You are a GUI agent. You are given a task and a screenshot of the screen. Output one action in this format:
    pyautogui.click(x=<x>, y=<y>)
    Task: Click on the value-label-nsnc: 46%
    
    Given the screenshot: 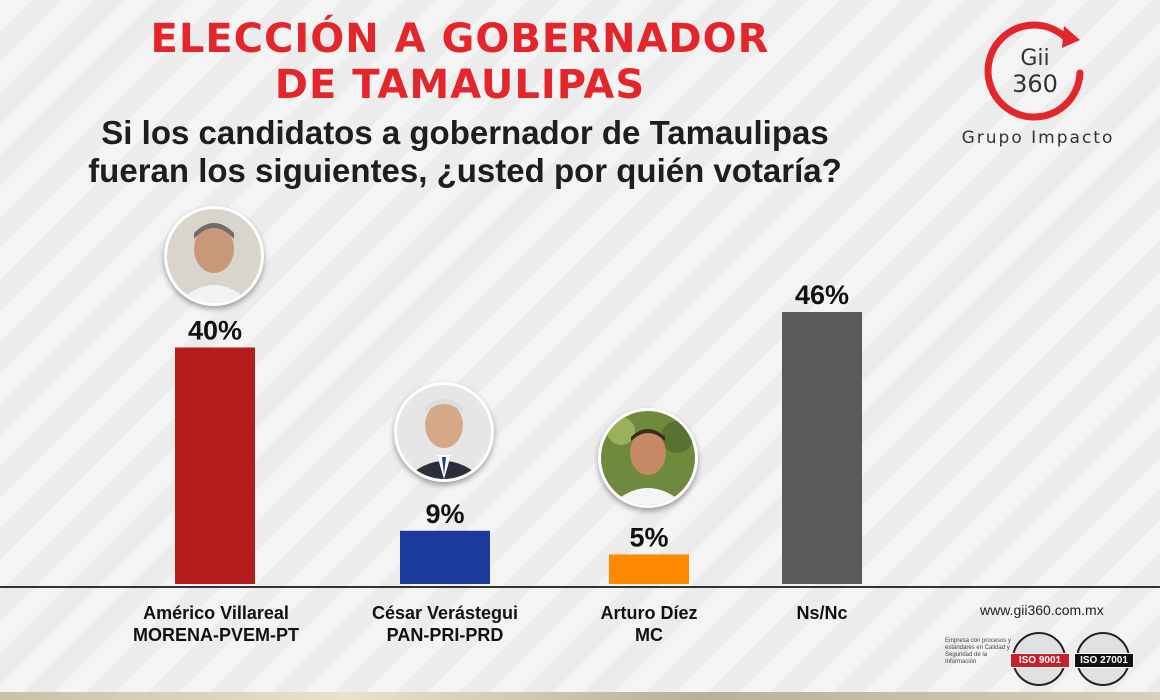 What is the action you would take?
    pyautogui.click(x=822, y=295)
    